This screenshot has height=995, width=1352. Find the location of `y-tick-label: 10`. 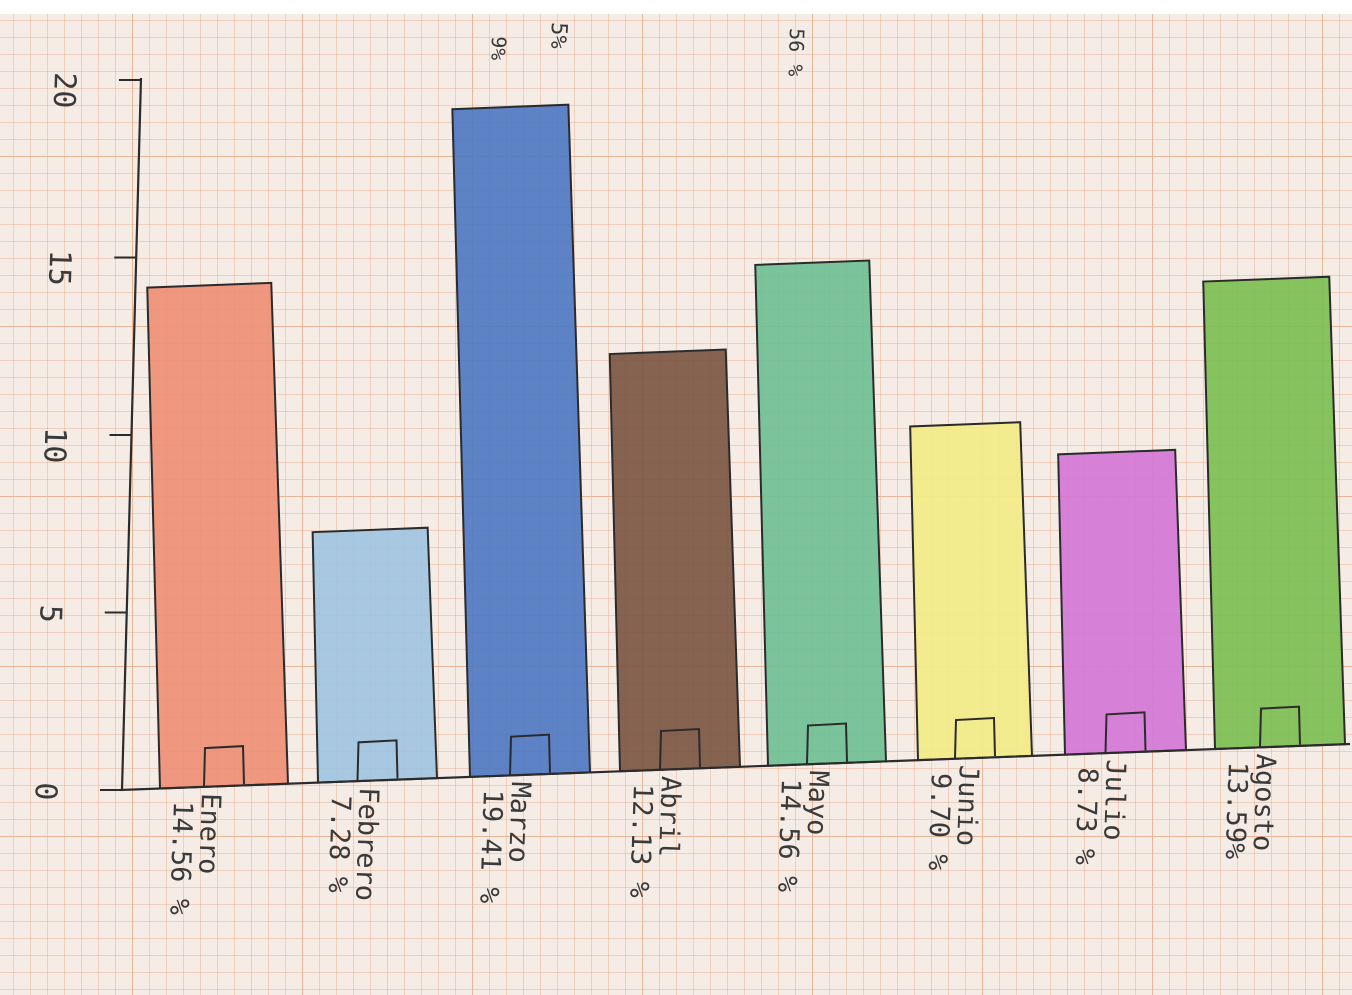

y-tick-label: 10 is located at coordinates (54, 445).